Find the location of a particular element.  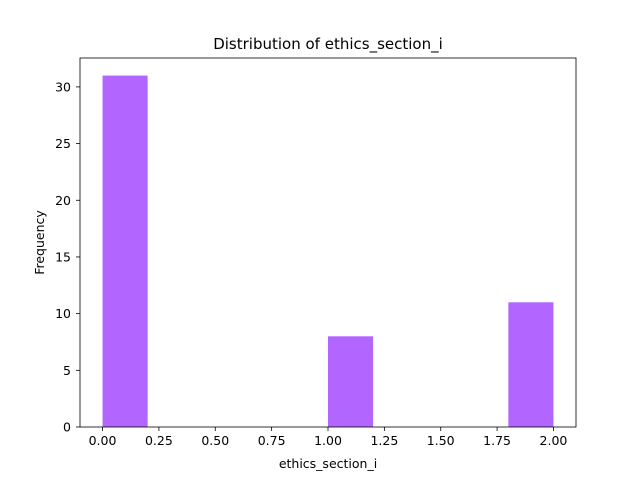

chart-title: Distribution of ethics_section_i is located at coordinates (328, 44).